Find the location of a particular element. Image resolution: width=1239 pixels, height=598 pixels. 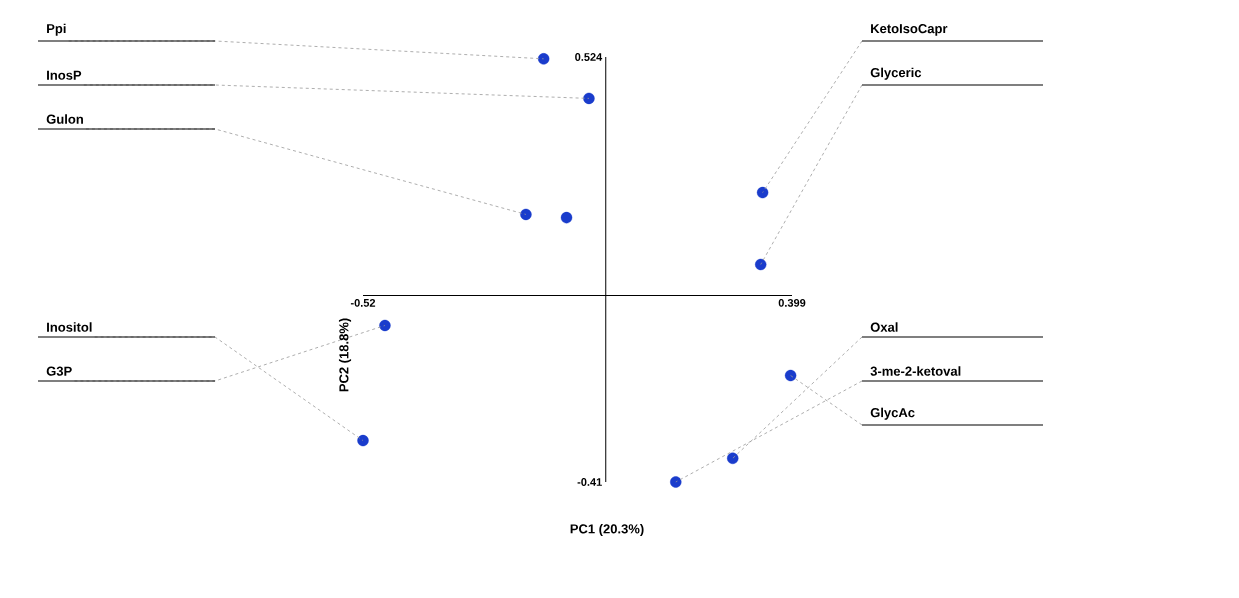

annotation: Inositol is located at coordinates (69, 327).